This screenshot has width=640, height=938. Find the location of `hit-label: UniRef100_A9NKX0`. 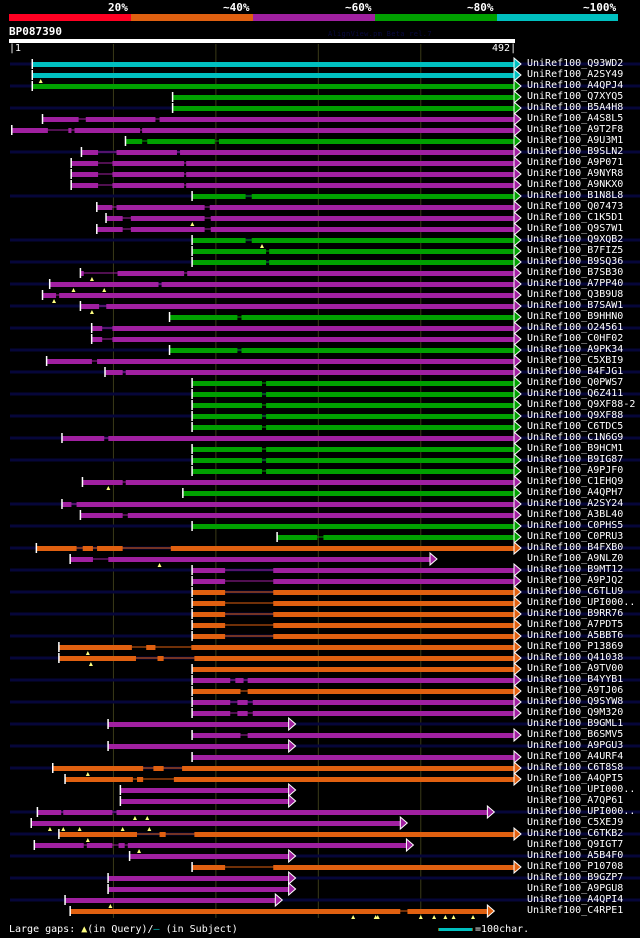

hit-label: UniRef100_A9NKX0 is located at coordinates (575, 184).